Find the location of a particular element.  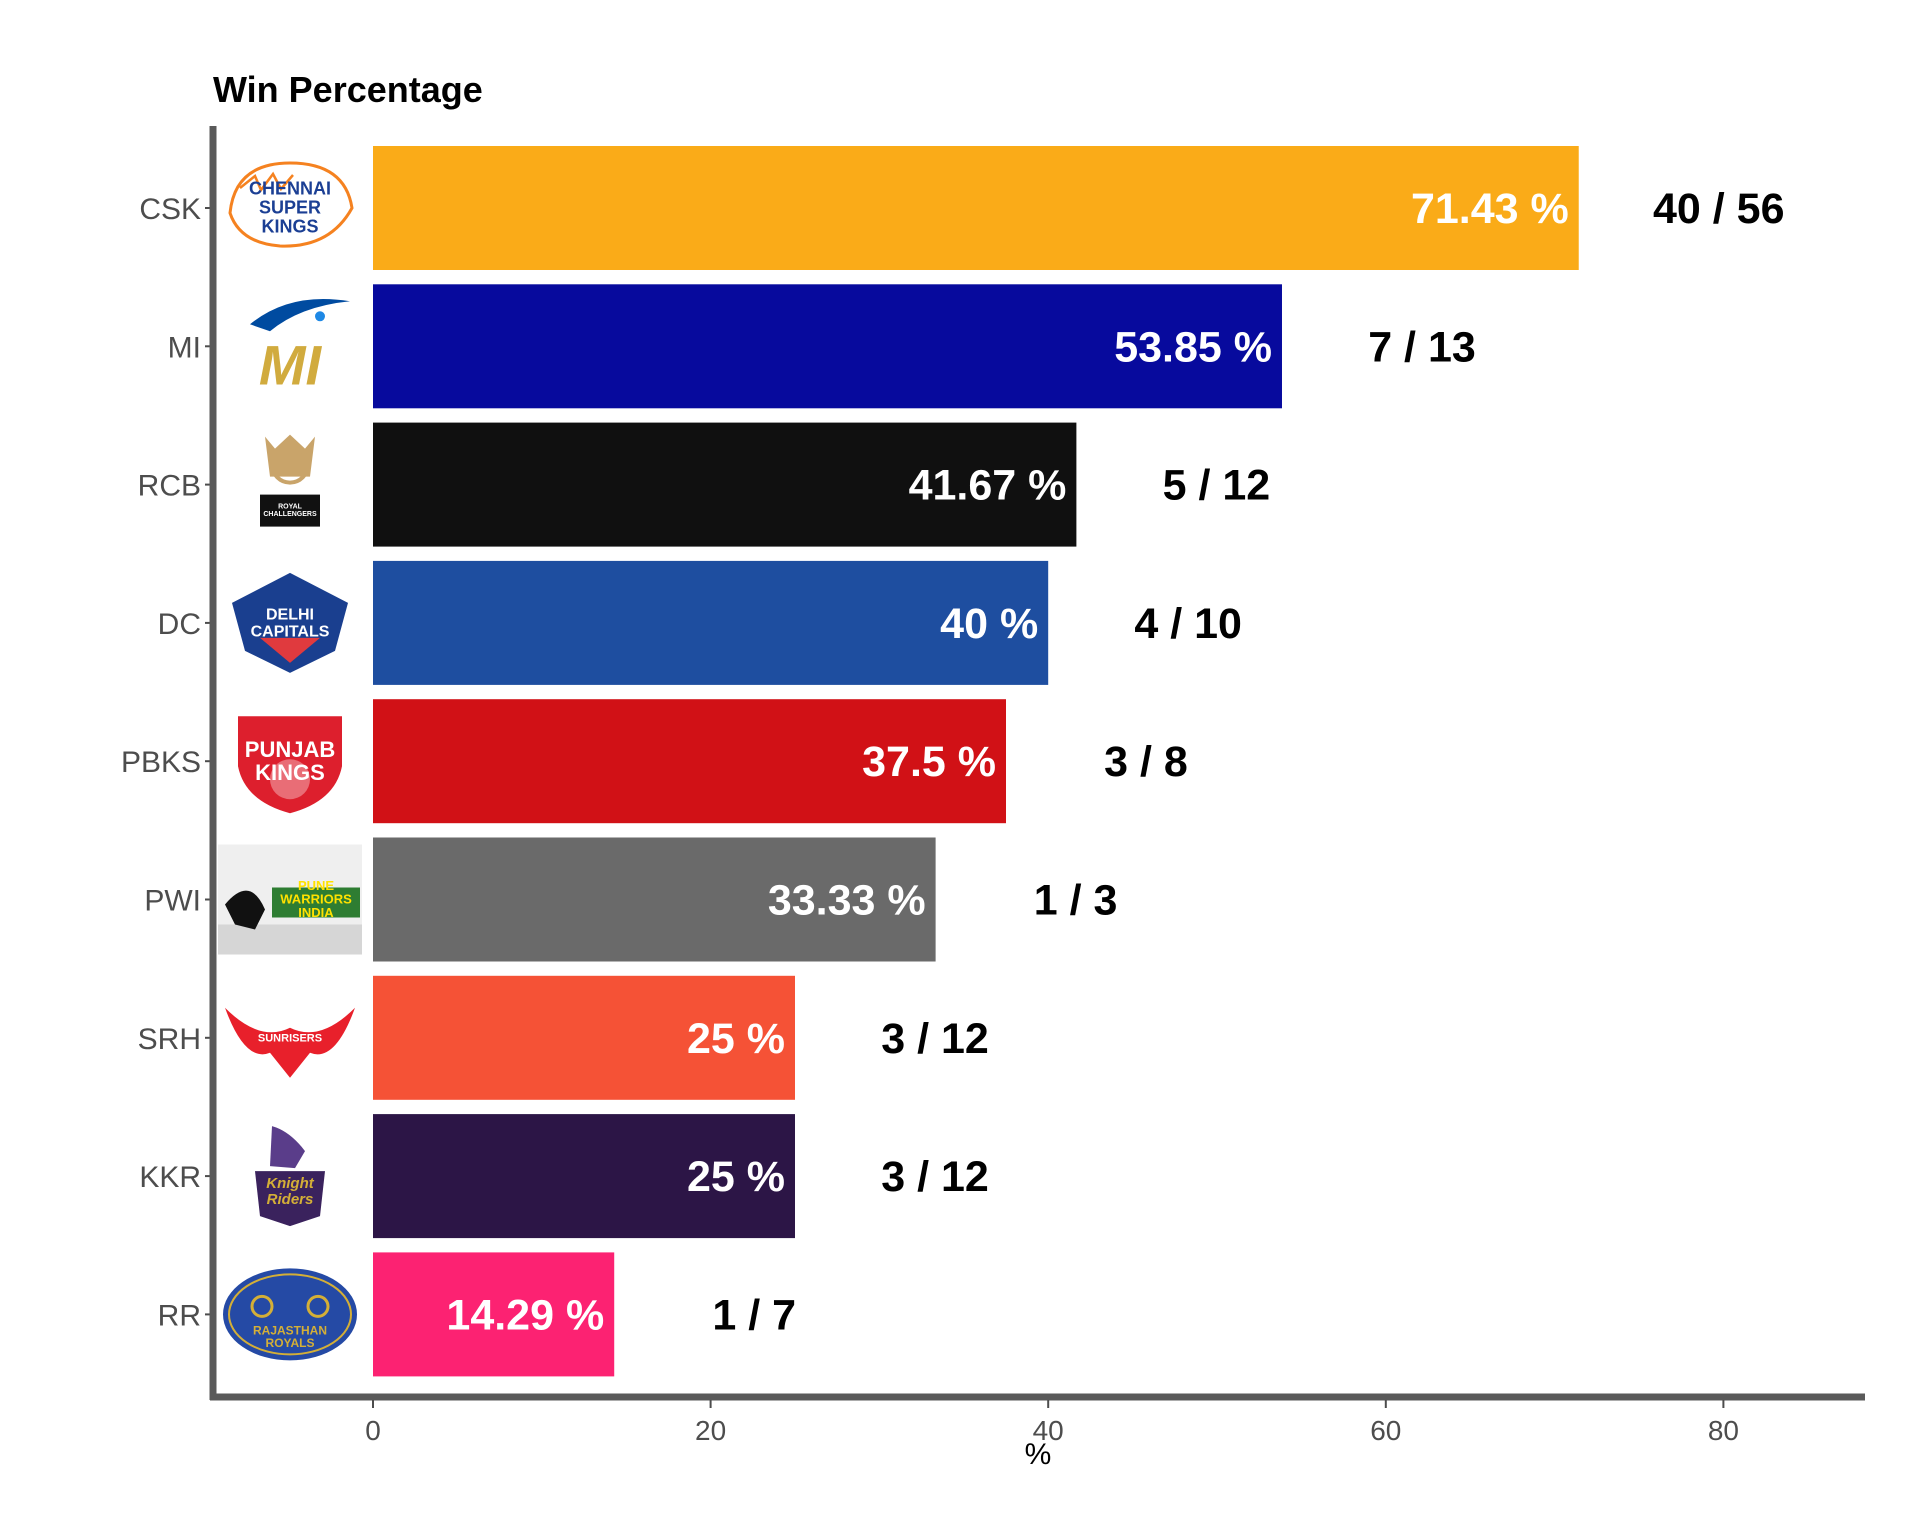

value-label-dc: 40 % is located at coordinates (989, 624).